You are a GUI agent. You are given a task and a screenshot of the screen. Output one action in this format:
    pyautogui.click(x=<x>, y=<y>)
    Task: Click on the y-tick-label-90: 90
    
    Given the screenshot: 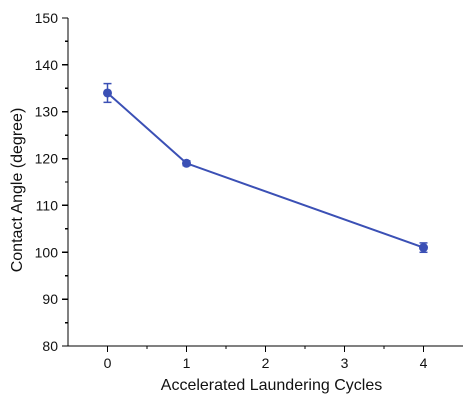 What is the action you would take?
    pyautogui.click(x=50, y=299)
    